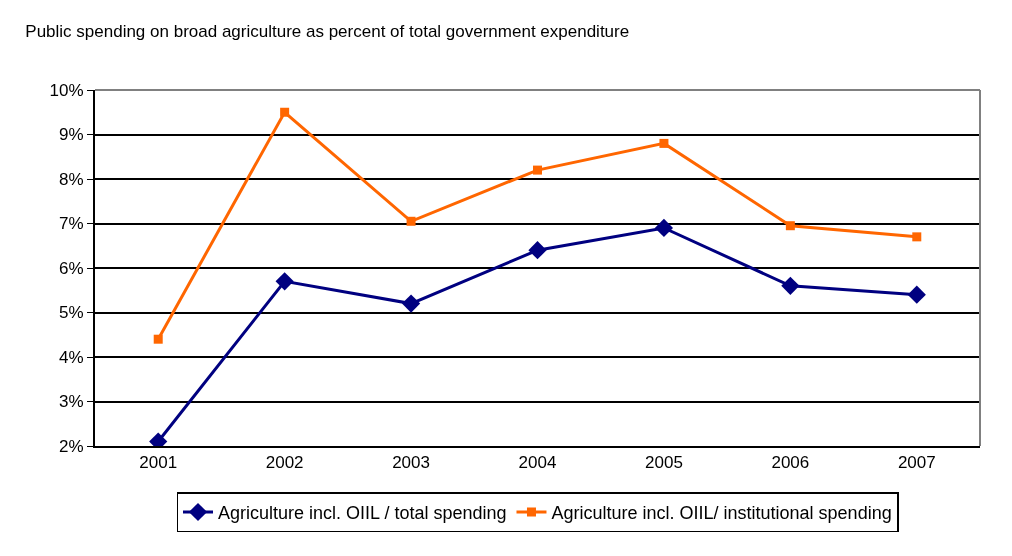  What do you see at coordinates (790, 463) in the screenshot?
I see `x-tick-label: 2006` at bounding box center [790, 463].